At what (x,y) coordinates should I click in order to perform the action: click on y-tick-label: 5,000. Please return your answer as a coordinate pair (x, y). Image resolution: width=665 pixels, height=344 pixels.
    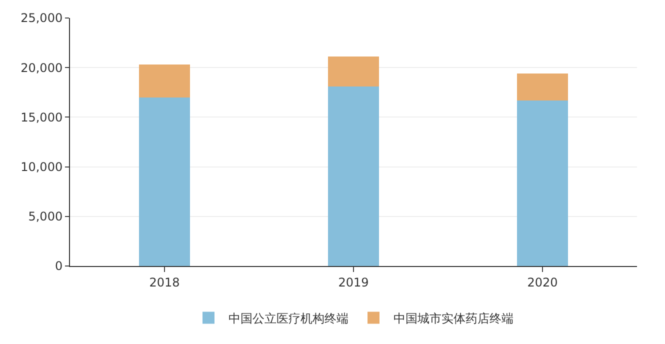
    Looking at the image, I should click on (45, 217).